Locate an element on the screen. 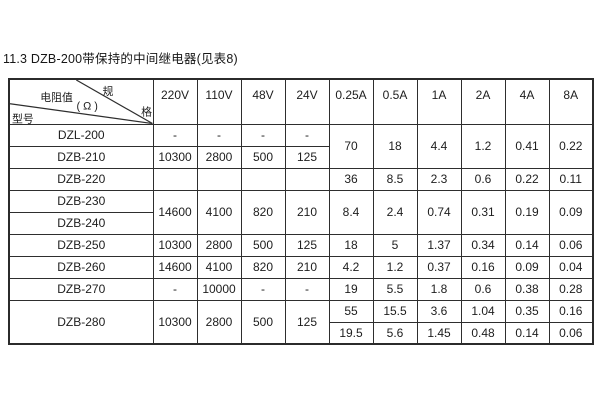  current-cell: 0.22 is located at coordinates (527, 179).